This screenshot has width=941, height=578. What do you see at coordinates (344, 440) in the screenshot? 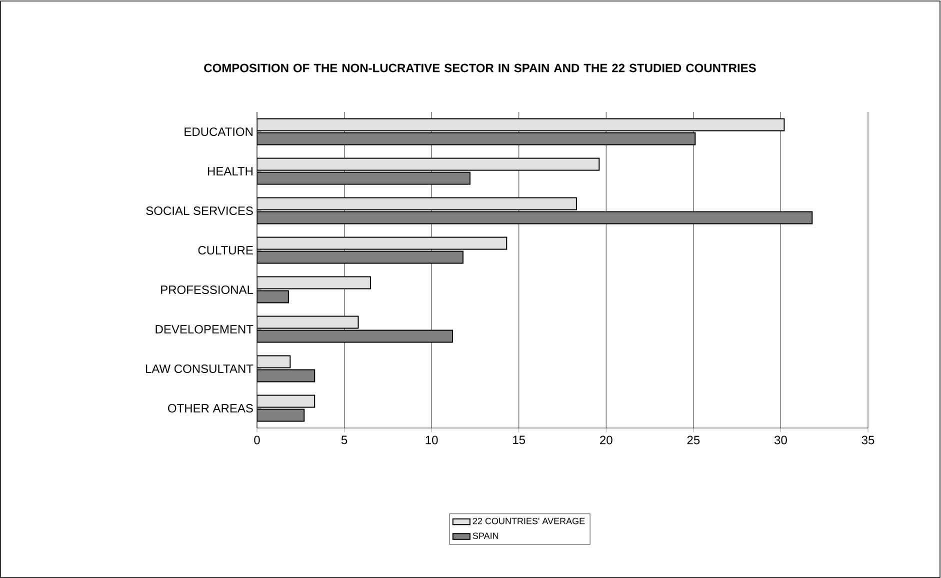
I see `x-tick-label: 5` at bounding box center [344, 440].